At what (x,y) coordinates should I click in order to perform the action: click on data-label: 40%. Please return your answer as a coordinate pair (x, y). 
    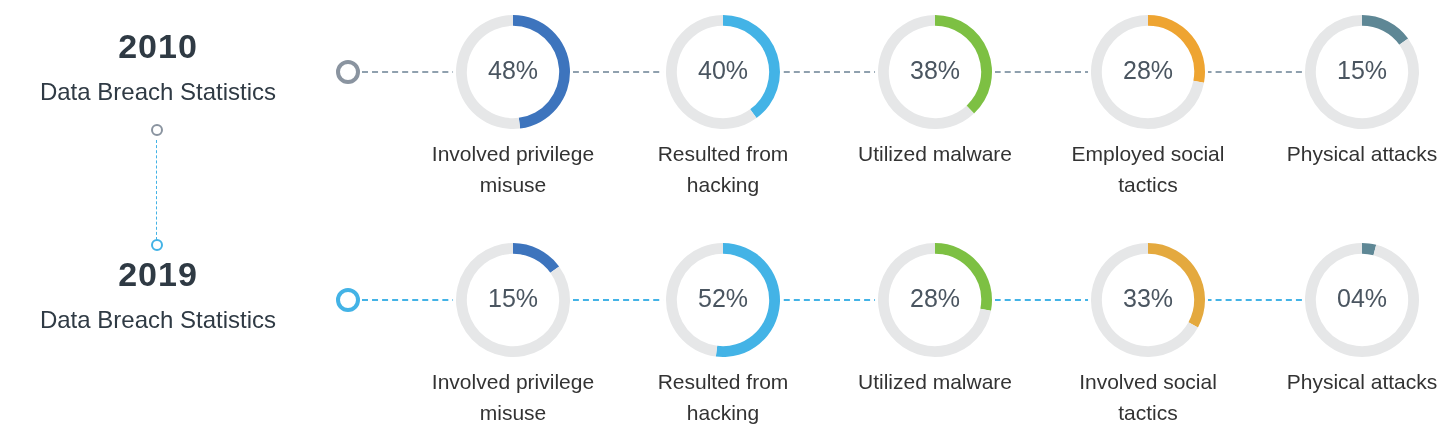
    Looking at the image, I should click on (723, 69).